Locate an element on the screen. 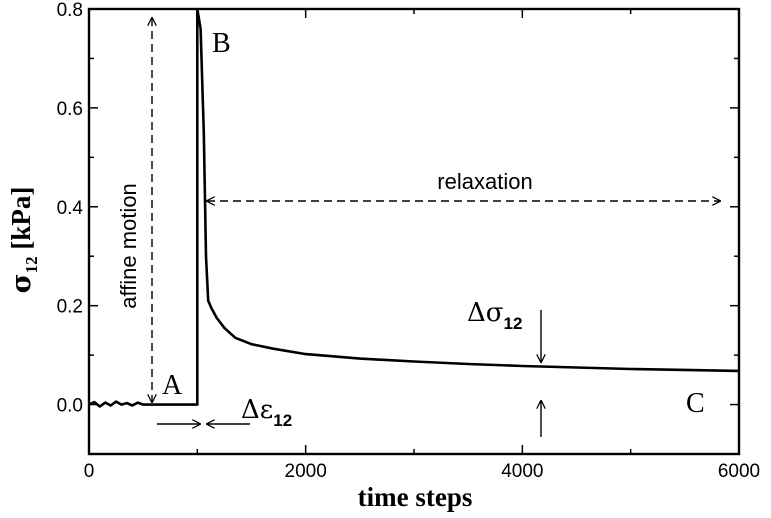  point-c-label: C is located at coordinates (695, 403).